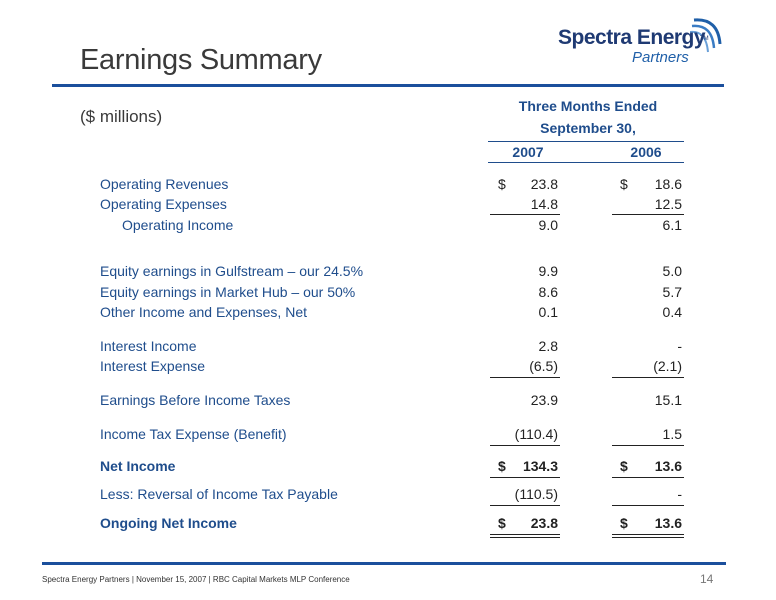 The image size is (776, 600). I want to click on value-2007: 9.9, so click(548, 271).